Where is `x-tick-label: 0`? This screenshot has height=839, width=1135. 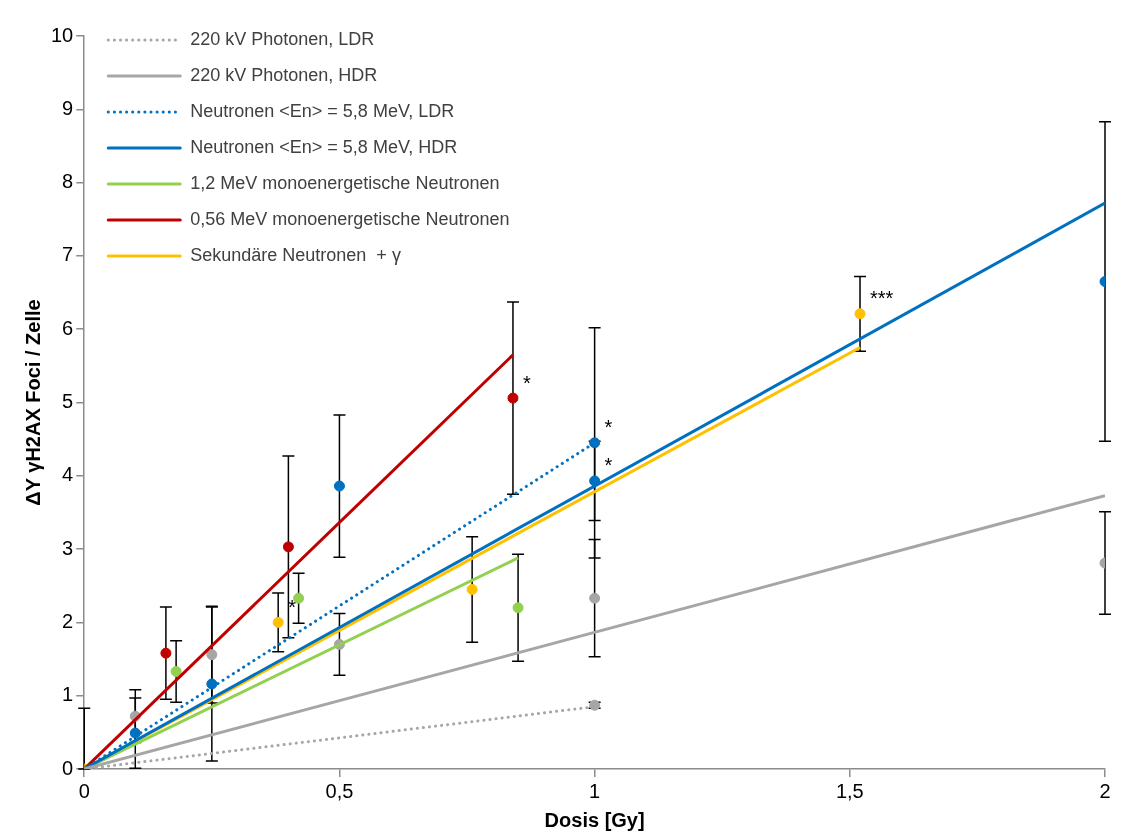
x-tick-label: 0 is located at coordinates (84, 790).